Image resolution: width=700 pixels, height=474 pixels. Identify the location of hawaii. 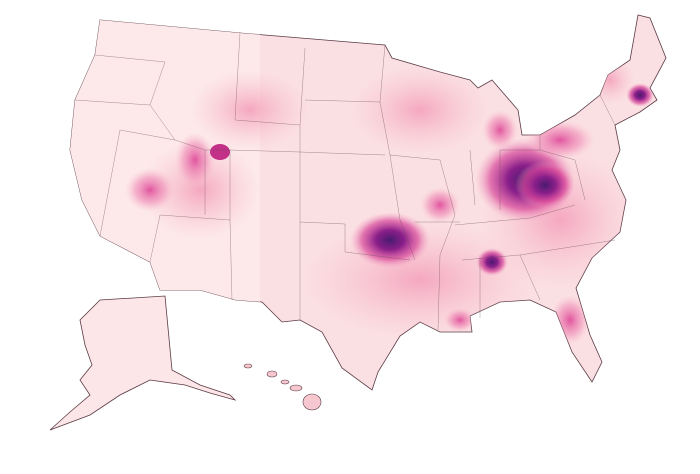
(282, 387).